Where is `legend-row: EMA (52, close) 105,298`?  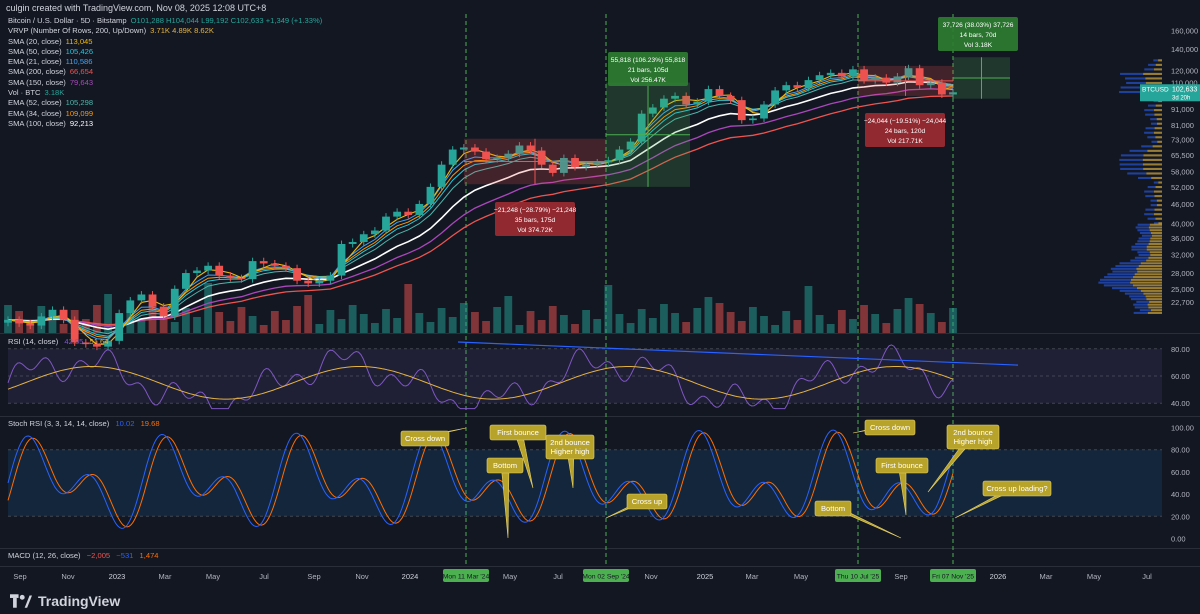 legend-row: EMA (52, close) 105,298 is located at coordinates (165, 103).